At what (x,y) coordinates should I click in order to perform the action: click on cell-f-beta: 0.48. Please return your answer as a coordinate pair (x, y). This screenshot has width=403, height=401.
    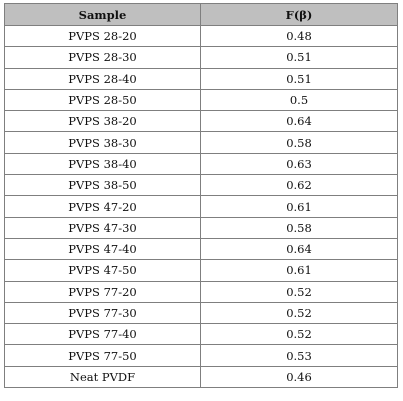
    Looking at the image, I should click on (299, 36).